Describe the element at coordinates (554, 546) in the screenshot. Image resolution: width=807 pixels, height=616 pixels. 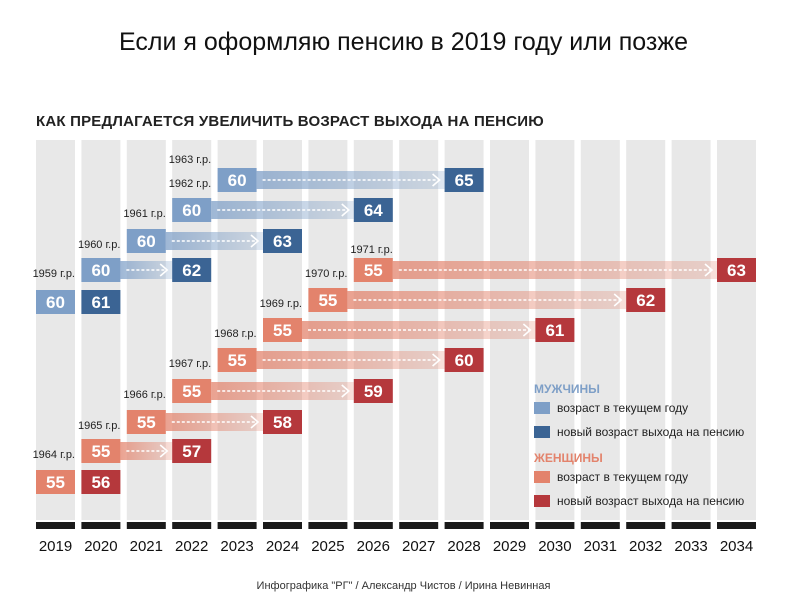
I see `year-tick-label: 2030` at that location.